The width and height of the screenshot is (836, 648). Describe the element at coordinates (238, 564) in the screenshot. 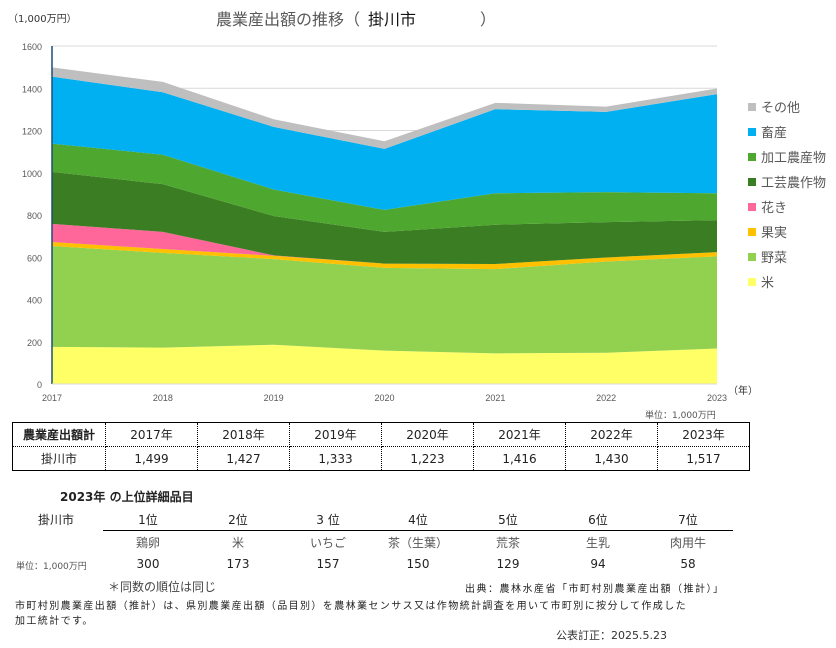

I see `rank-value: 173` at that location.